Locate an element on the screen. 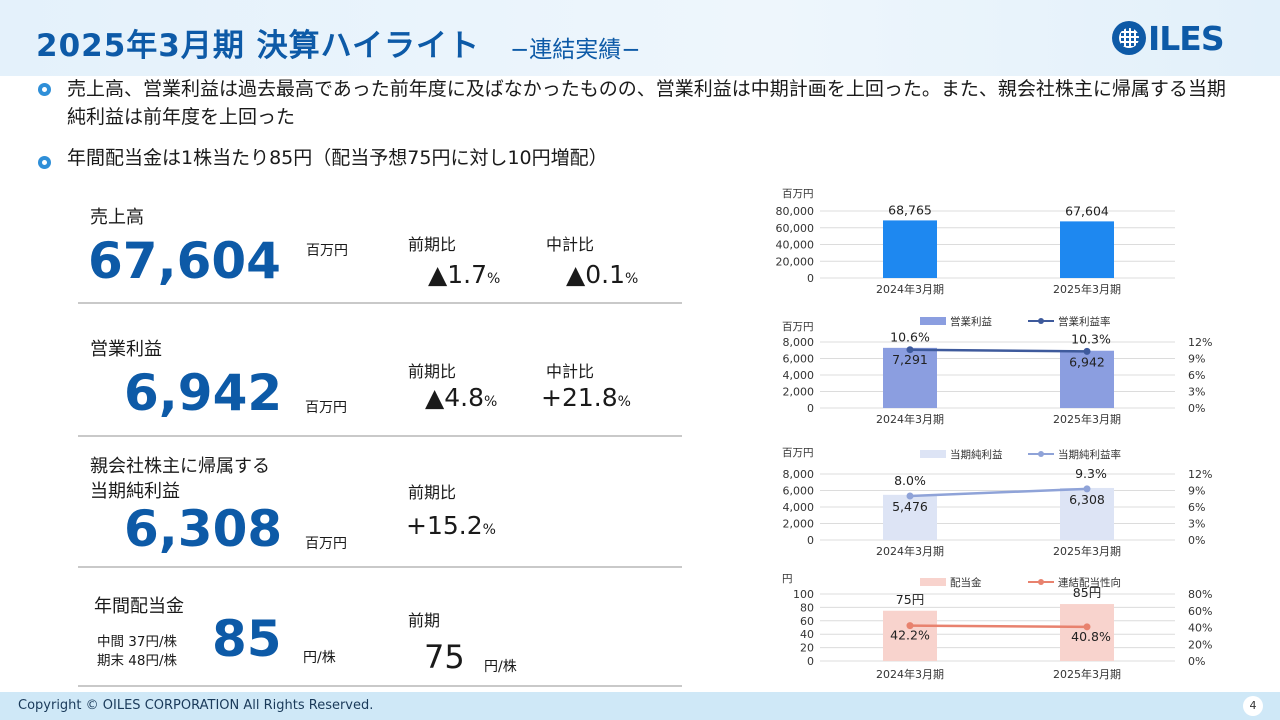 The image size is (1280, 720). y-tick-label: 4,000 is located at coordinates (799, 507).